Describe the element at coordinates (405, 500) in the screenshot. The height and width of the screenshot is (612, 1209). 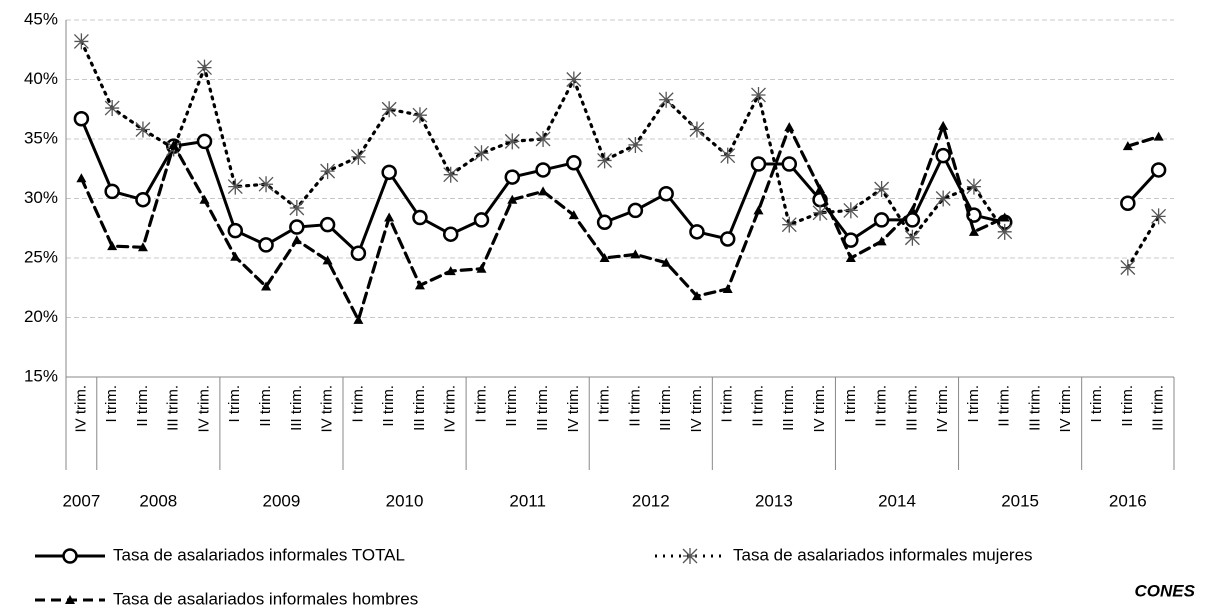
I see `year-label: 2010` at that location.